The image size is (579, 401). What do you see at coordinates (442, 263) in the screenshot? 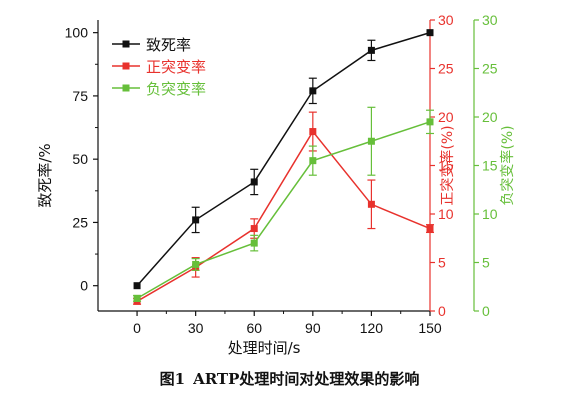
I see `right1-tick-label: 5` at bounding box center [442, 263].